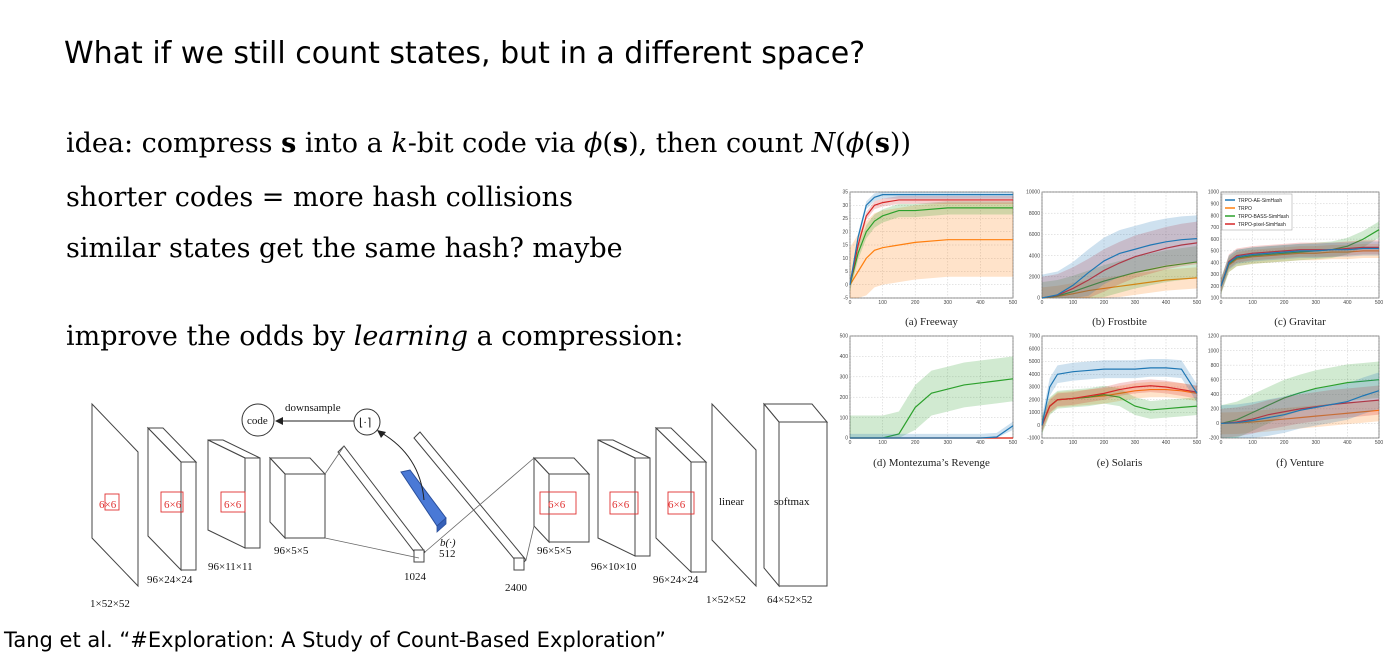 This screenshot has width=1389, height=655. I want to click on chart-frame, so click(931, 387).